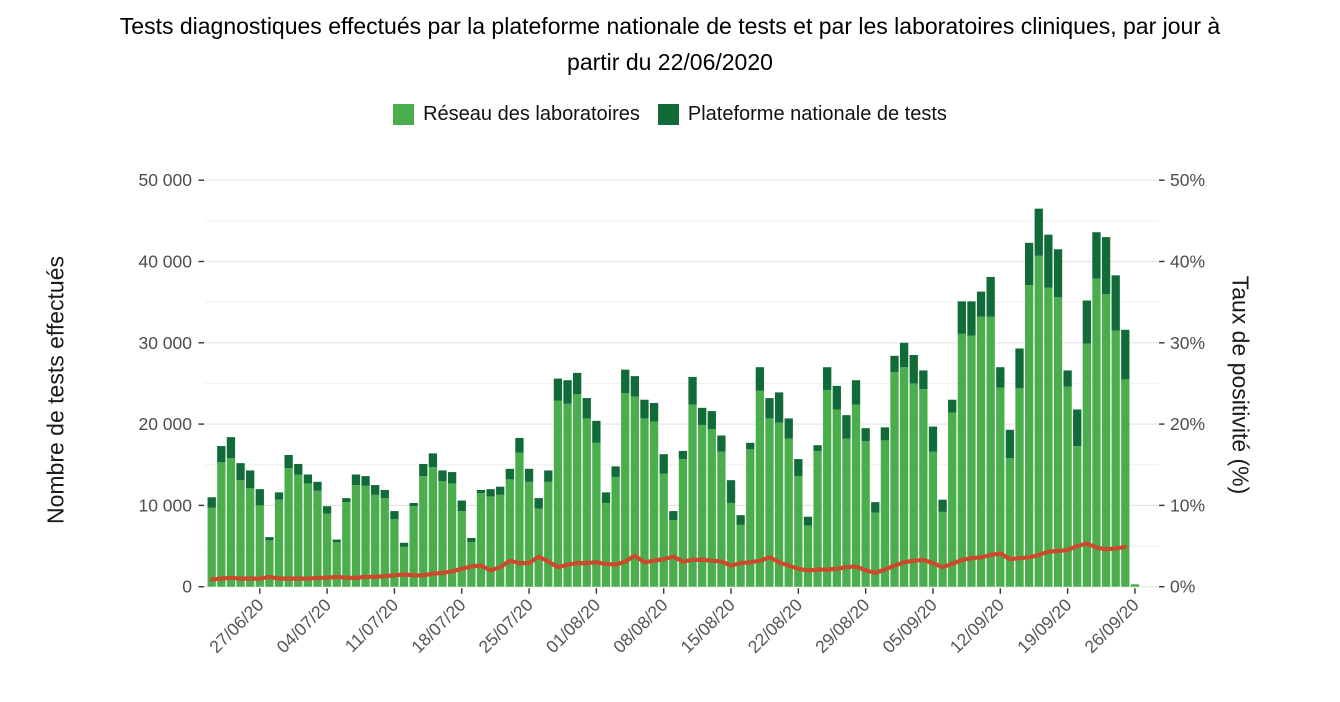 The width and height of the screenshot is (1340, 702). I want to click on y-tick-label-left: 40 000, so click(165, 262).